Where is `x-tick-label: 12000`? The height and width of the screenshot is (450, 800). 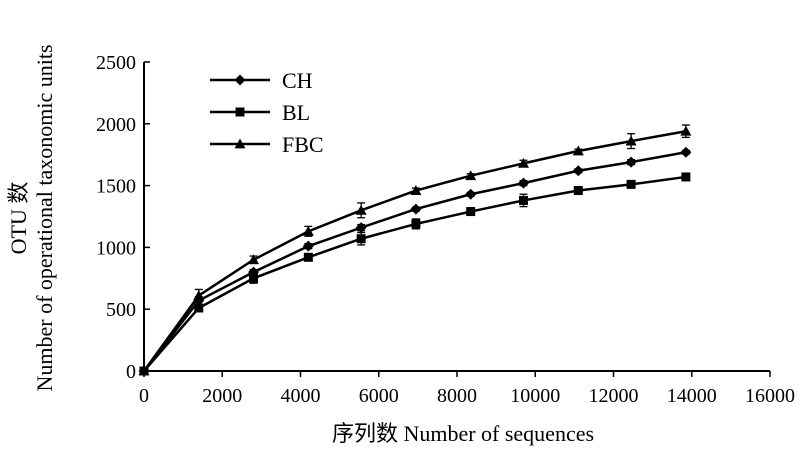 x-tick-label: 12000 is located at coordinates (614, 396).